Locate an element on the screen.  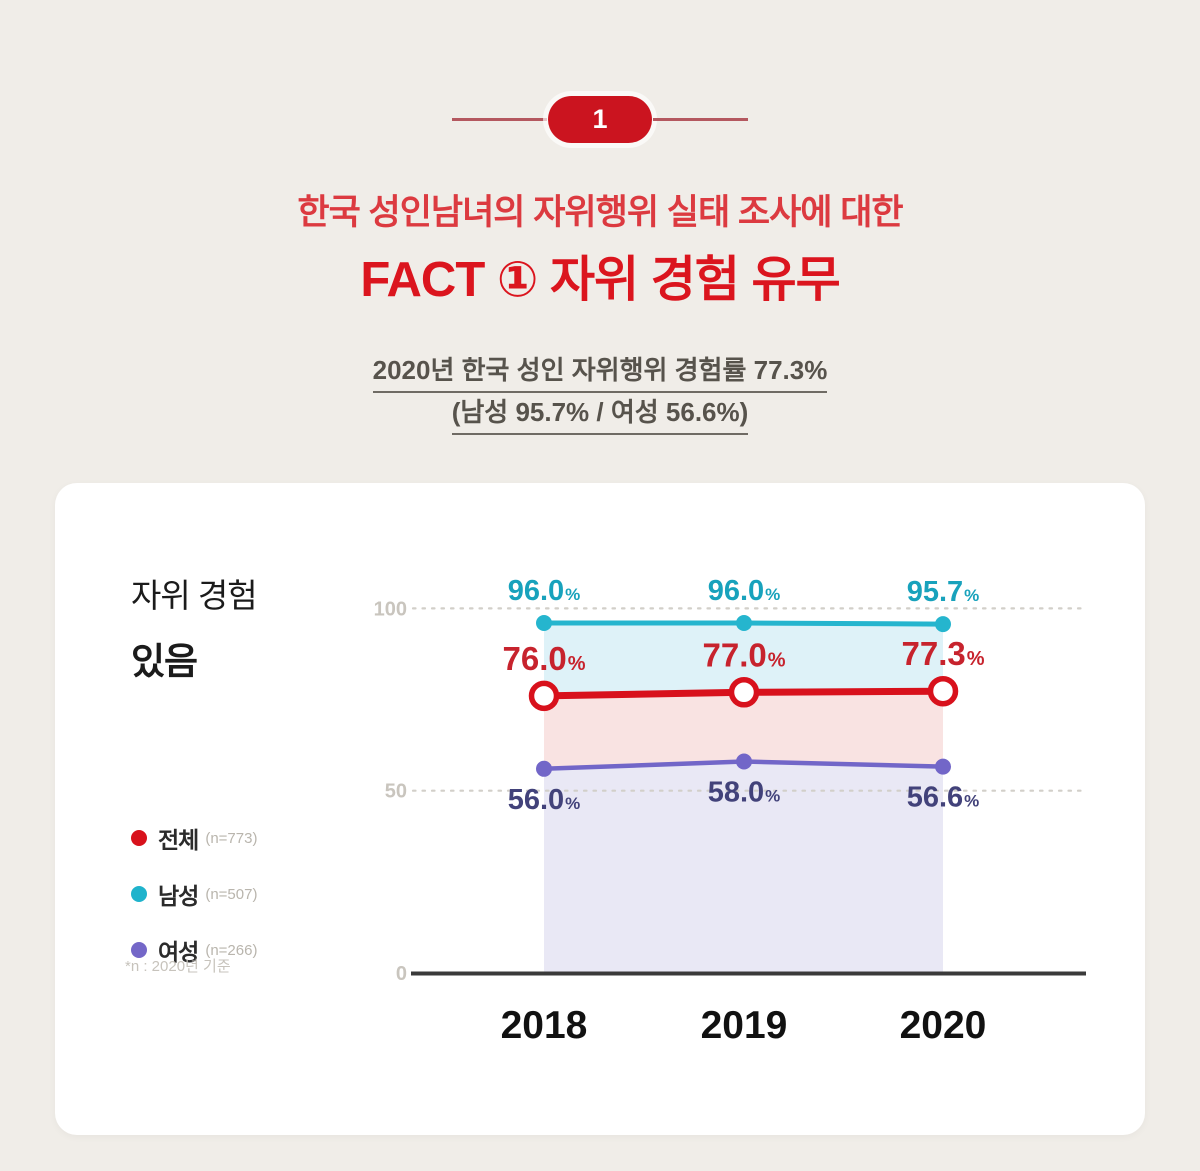
legend-item-female: 여성 (n=266) is located at coordinates (194, 950).